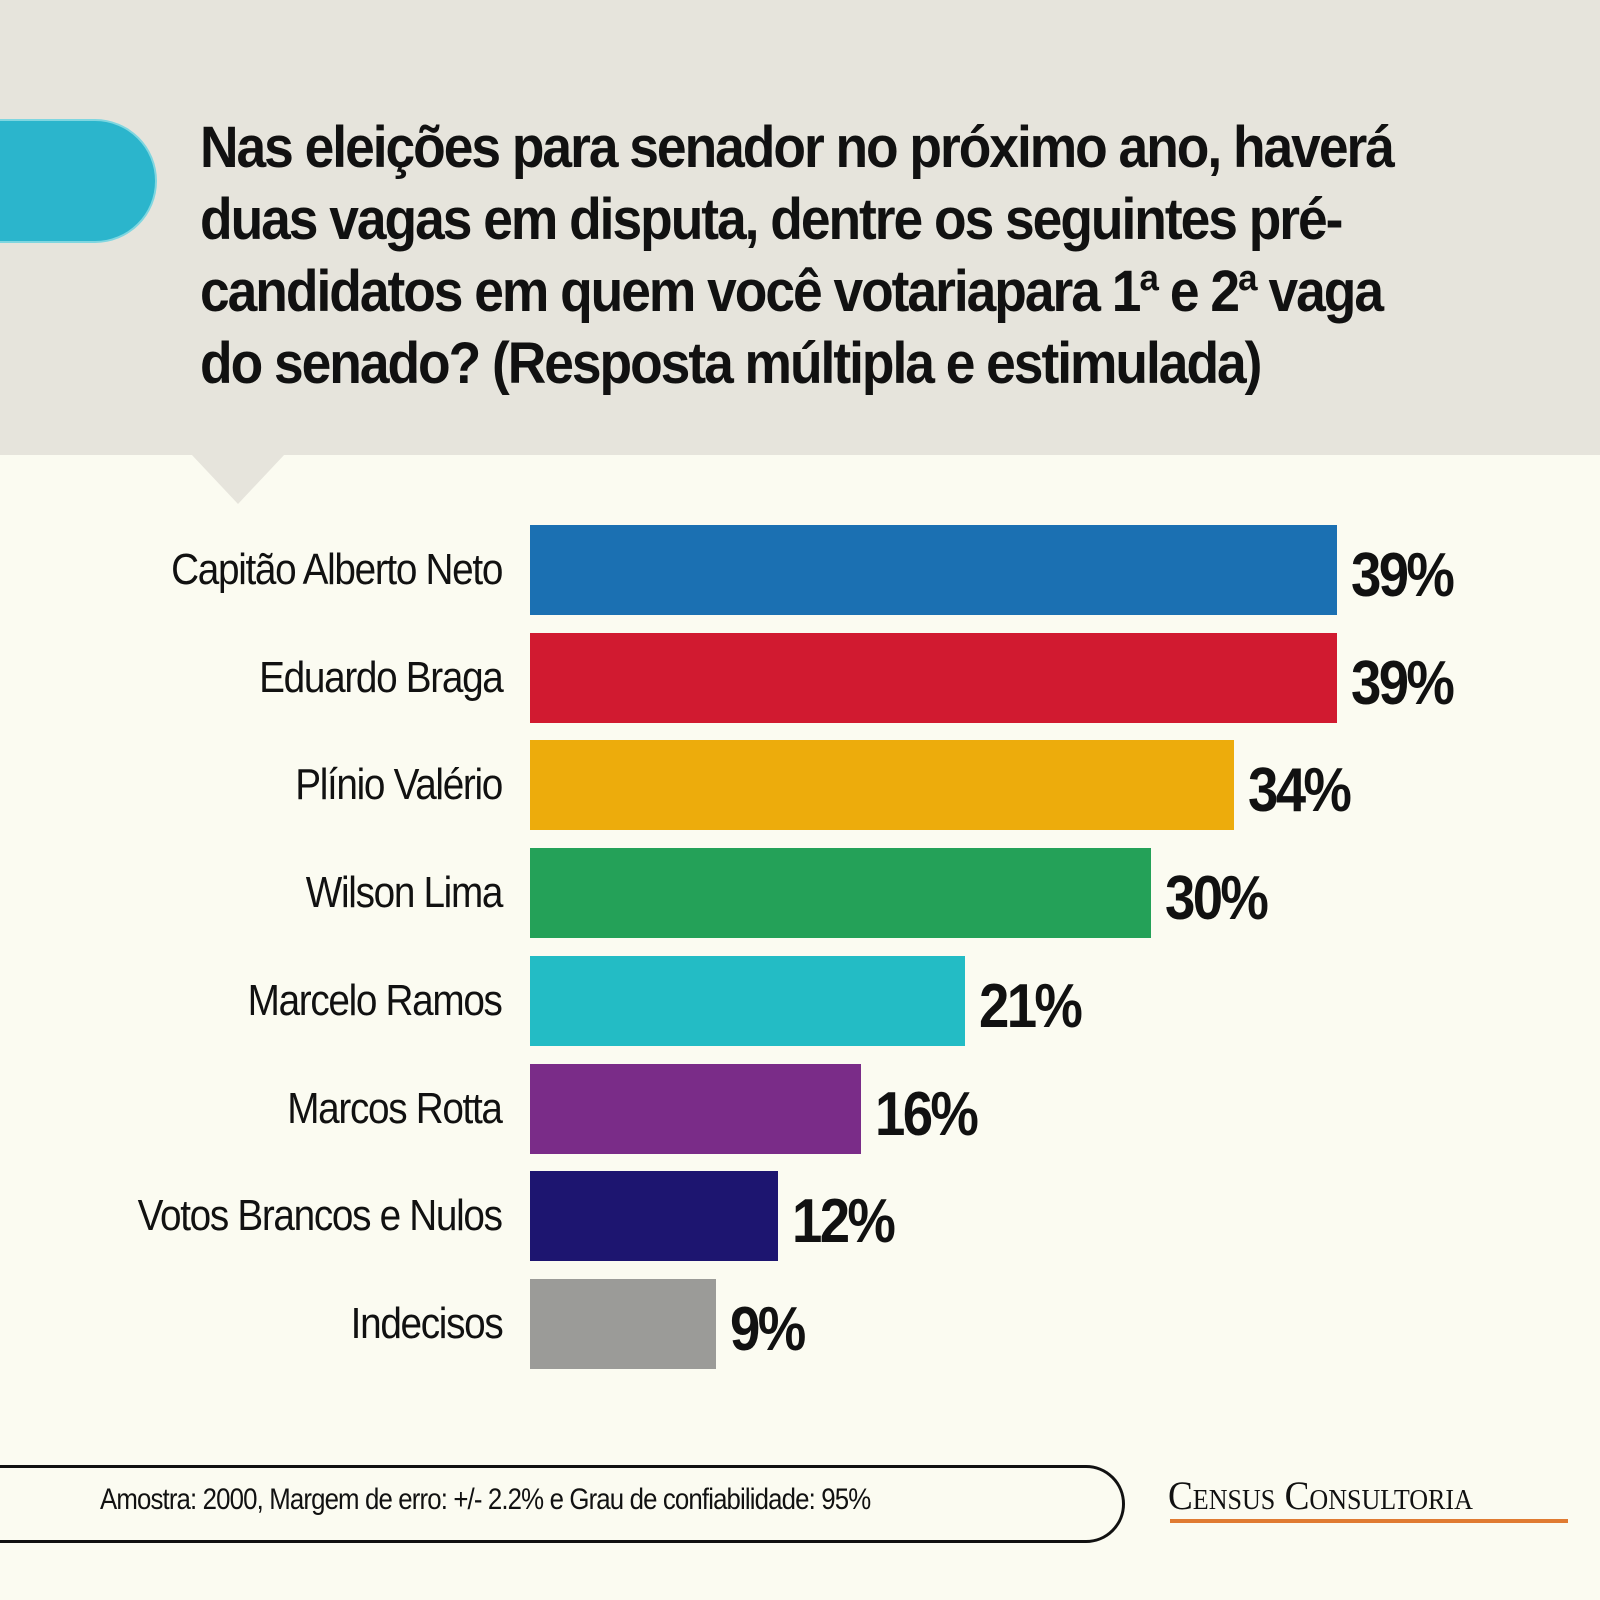  Describe the element at coordinates (1369, 1521) in the screenshot. I see `brand-underline` at that location.